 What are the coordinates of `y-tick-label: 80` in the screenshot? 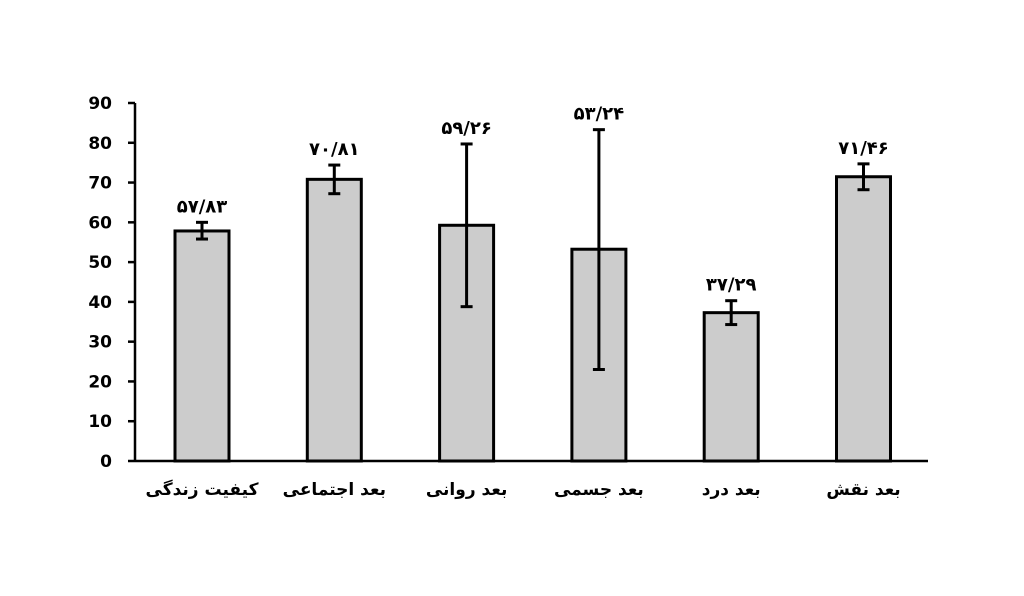 It's located at (100, 144).